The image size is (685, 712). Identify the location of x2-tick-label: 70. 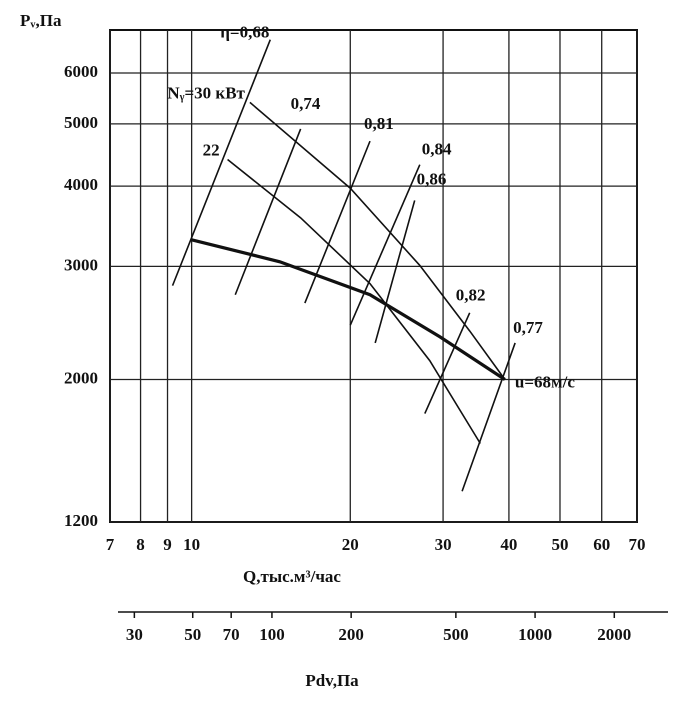
(231, 634).